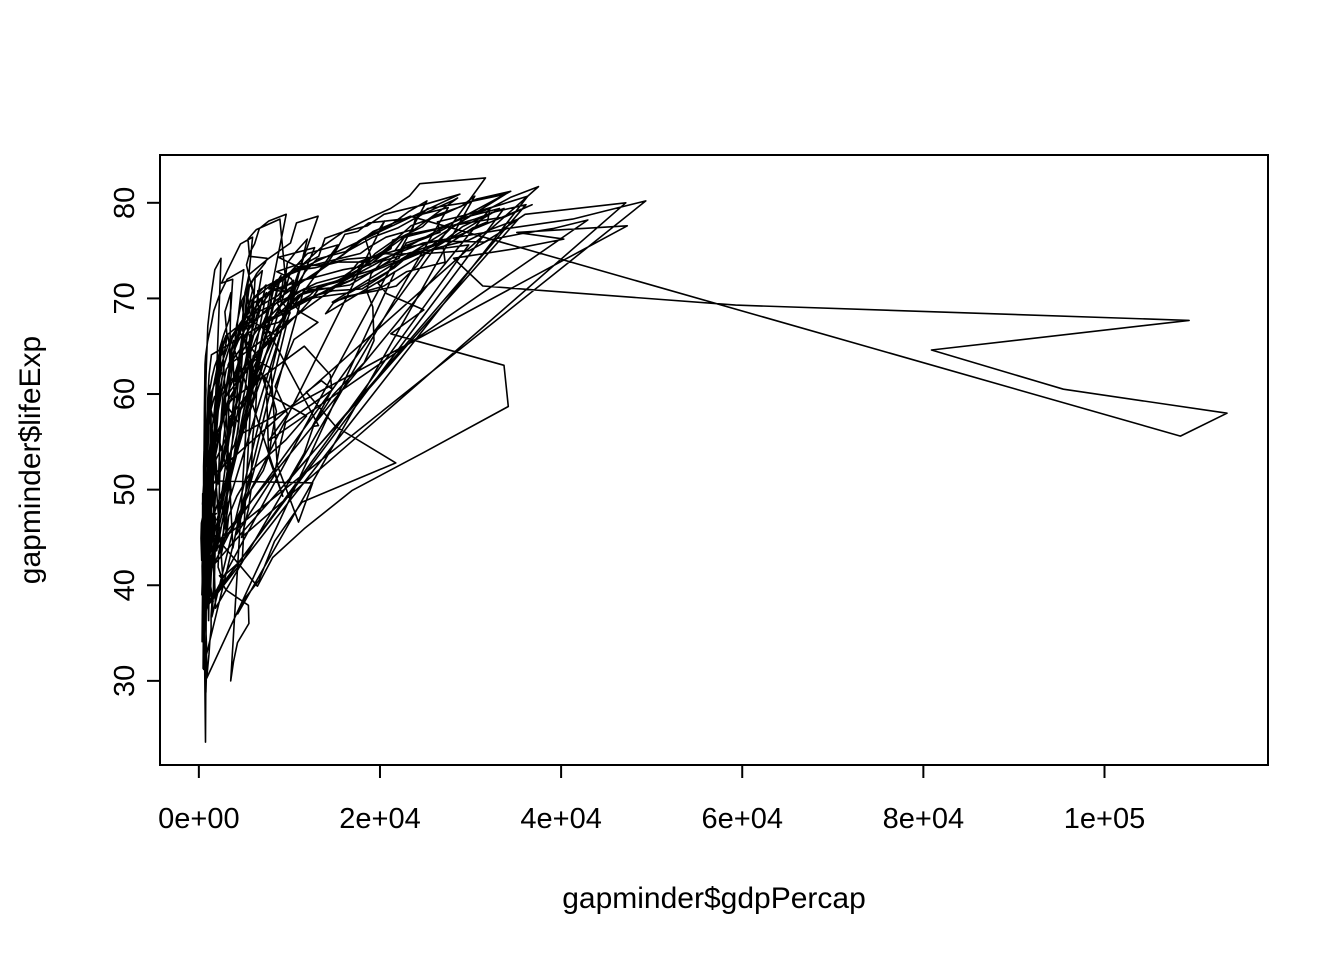 The image size is (1344, 960). What do you see at coordinates (1104, 819) in the screenshot?
I see `x-tick-label: 1e+05` at bounding box center [1104, 819].